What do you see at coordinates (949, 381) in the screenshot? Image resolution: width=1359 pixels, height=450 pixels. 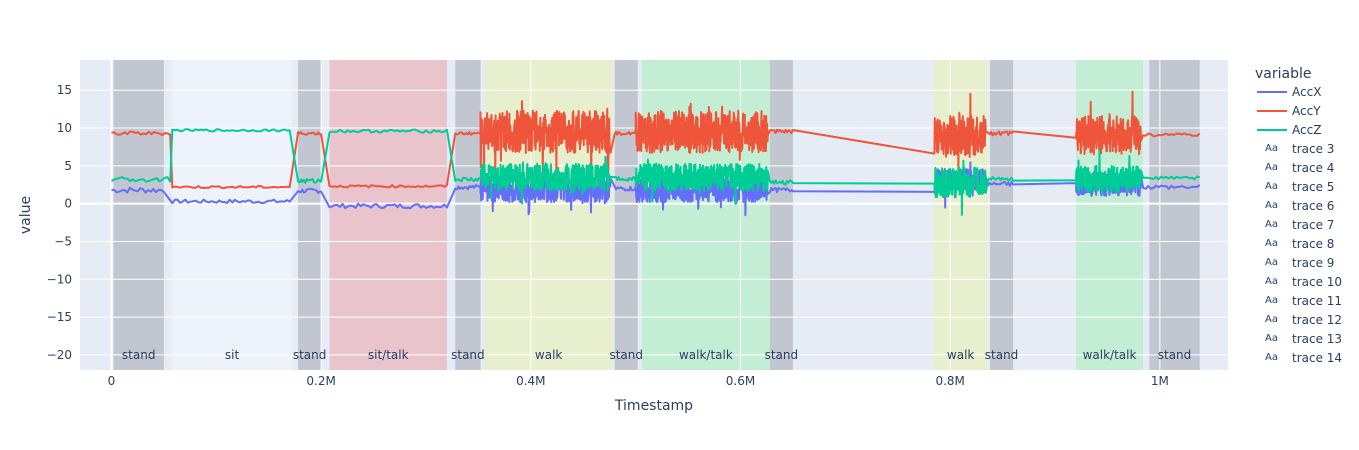 I see `x-tick-label: 0.8M` at bounding box center [949, 381].